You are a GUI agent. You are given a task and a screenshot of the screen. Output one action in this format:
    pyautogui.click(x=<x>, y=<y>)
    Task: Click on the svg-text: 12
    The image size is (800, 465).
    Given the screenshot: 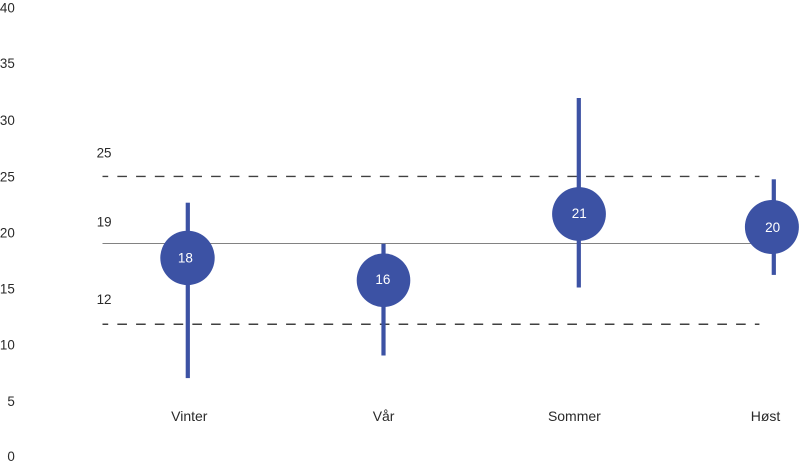 What is the action you would take?
    pyautogui.click(x=104, y=299)
    